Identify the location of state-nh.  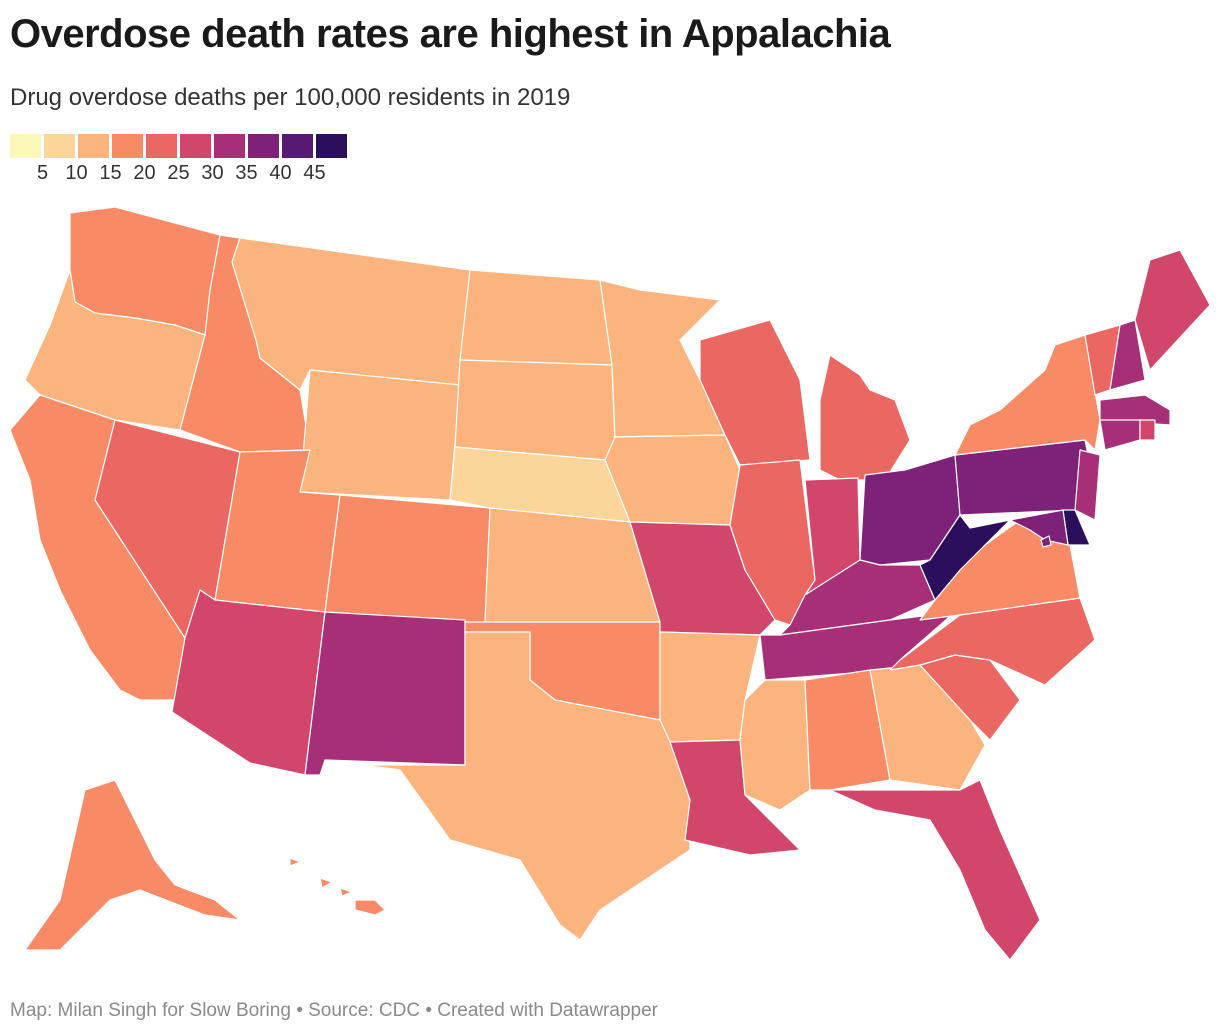
(1127, 355).